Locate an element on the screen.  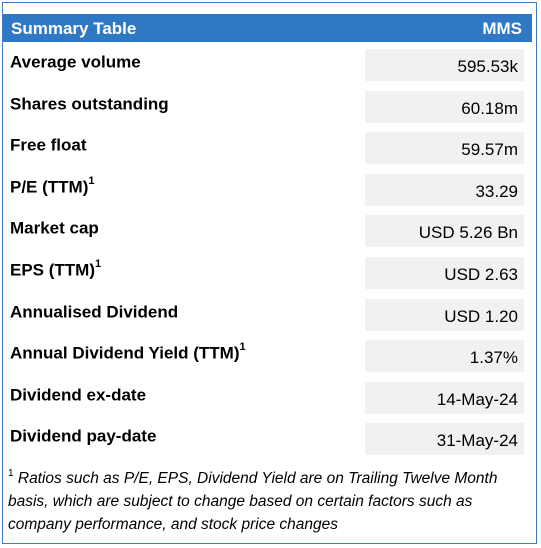
table-row: Free float 59.57m is located at coordinates (267, 148).